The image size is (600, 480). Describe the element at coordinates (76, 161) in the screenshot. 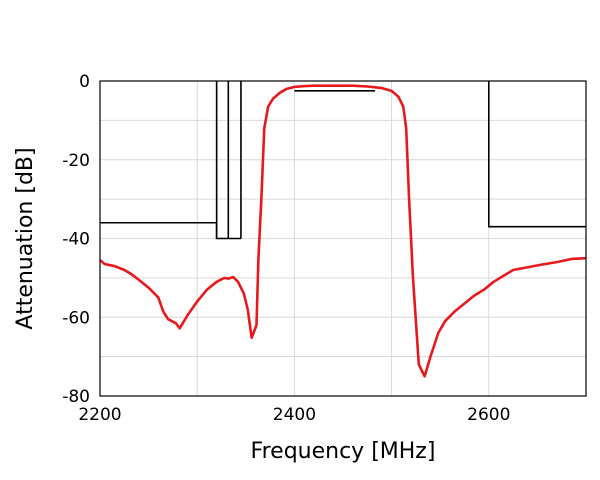

I see `y-tick-label: -20` at that location.